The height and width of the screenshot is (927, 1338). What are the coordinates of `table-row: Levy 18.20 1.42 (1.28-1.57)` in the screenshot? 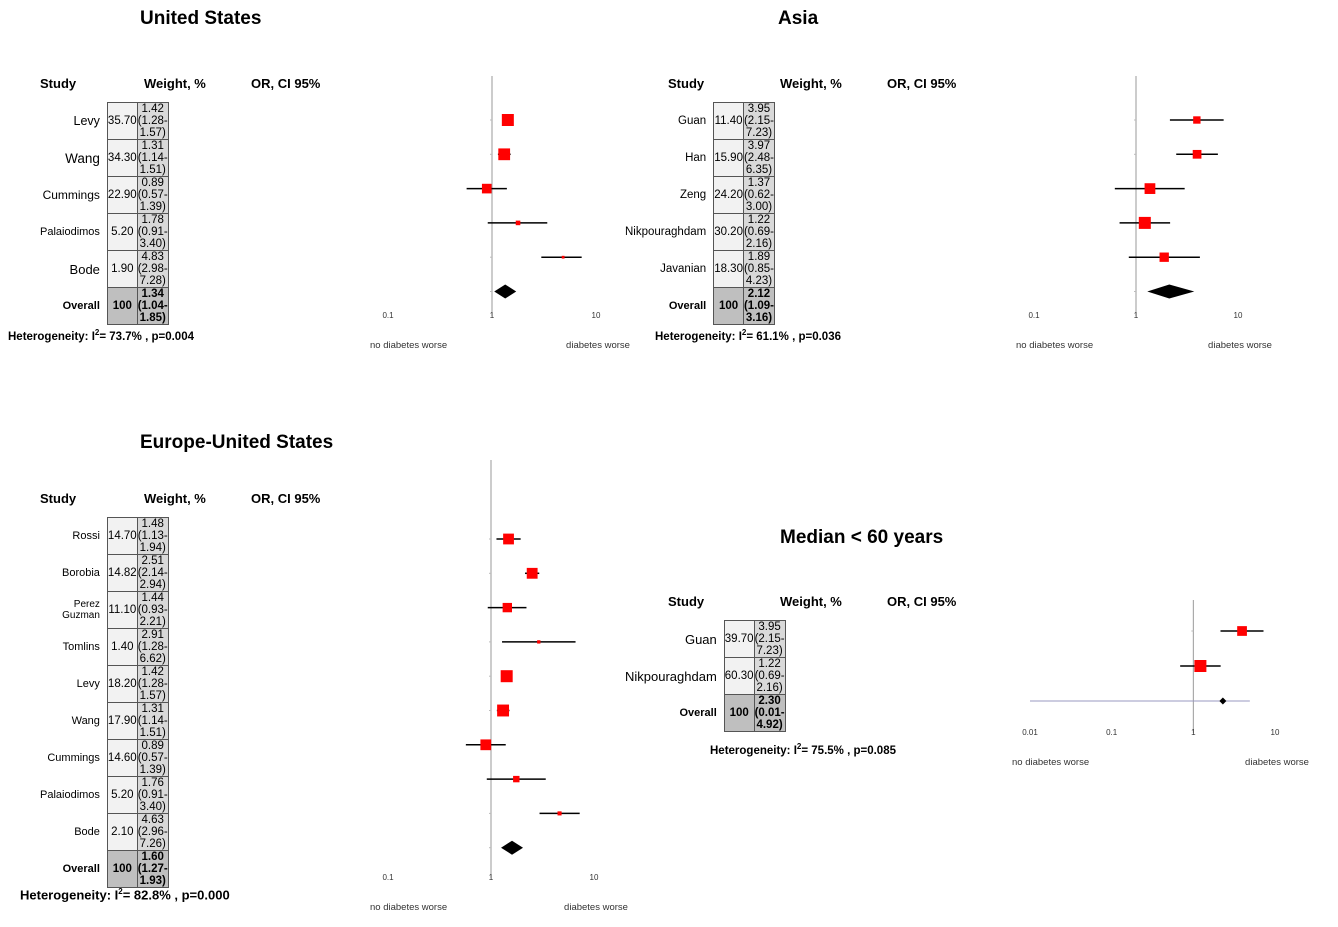 It's located at (104, 684).